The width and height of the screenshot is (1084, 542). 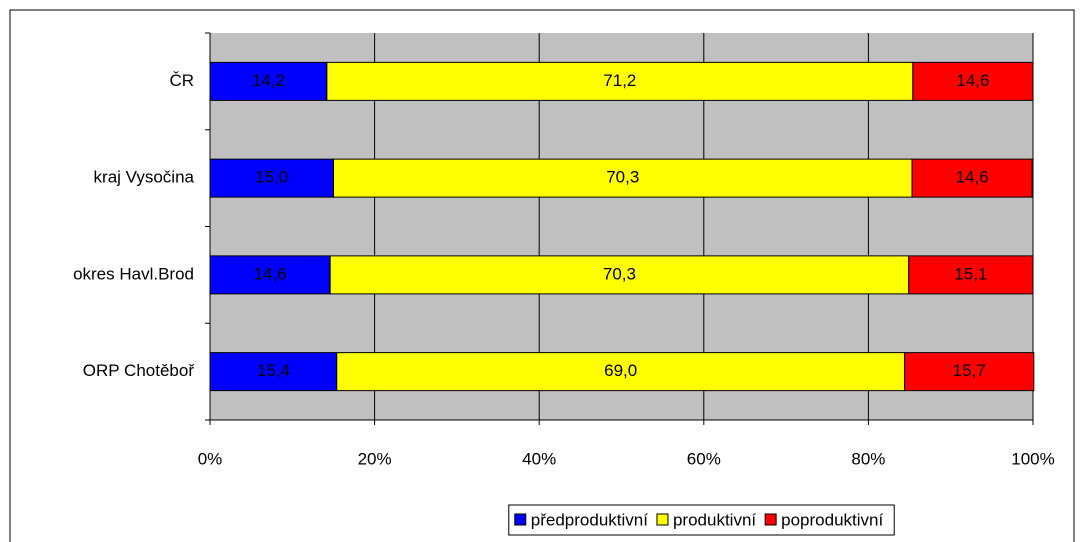 I want to click on y-tick-label: kraj Vysočina, so click(x=144, y=177).